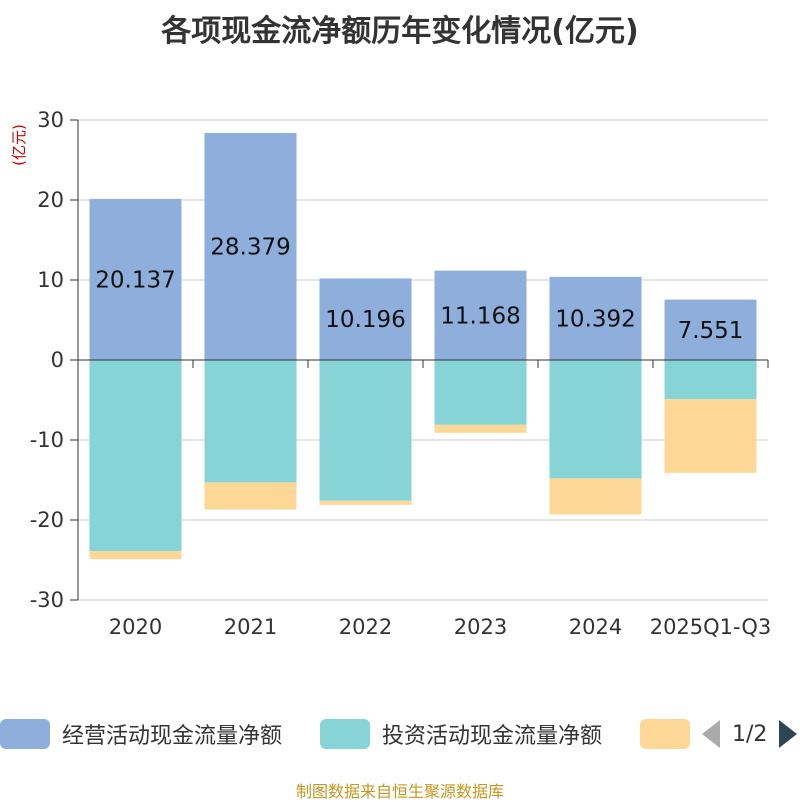 The height and width of the screenshot is (802, 800). Describe the element at coordinates (47, 440) in the screenshot. I see `y-tick-label: -10` at that location.